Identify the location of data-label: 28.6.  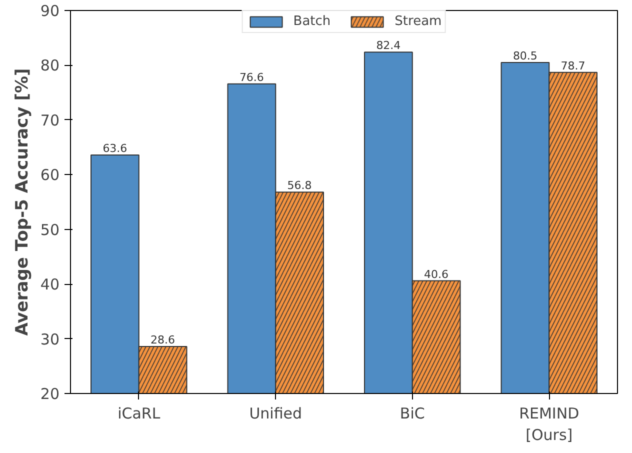
(163, 339).